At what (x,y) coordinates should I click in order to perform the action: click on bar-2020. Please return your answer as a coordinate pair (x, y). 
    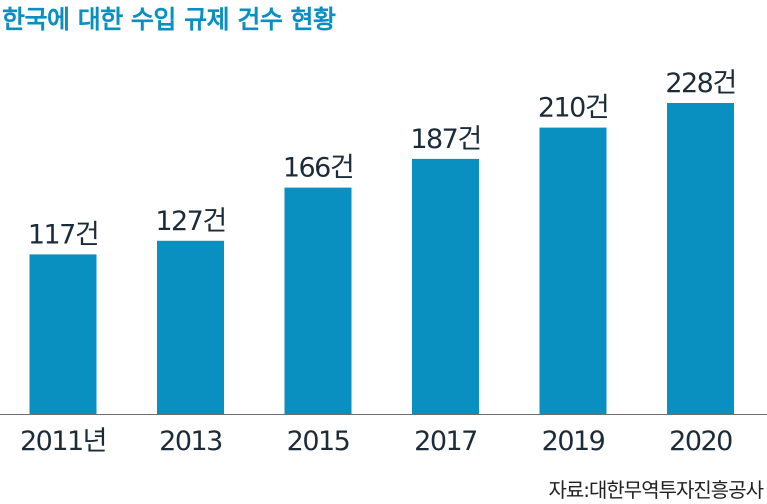
    Looking at the image, I should click on (700, 258).